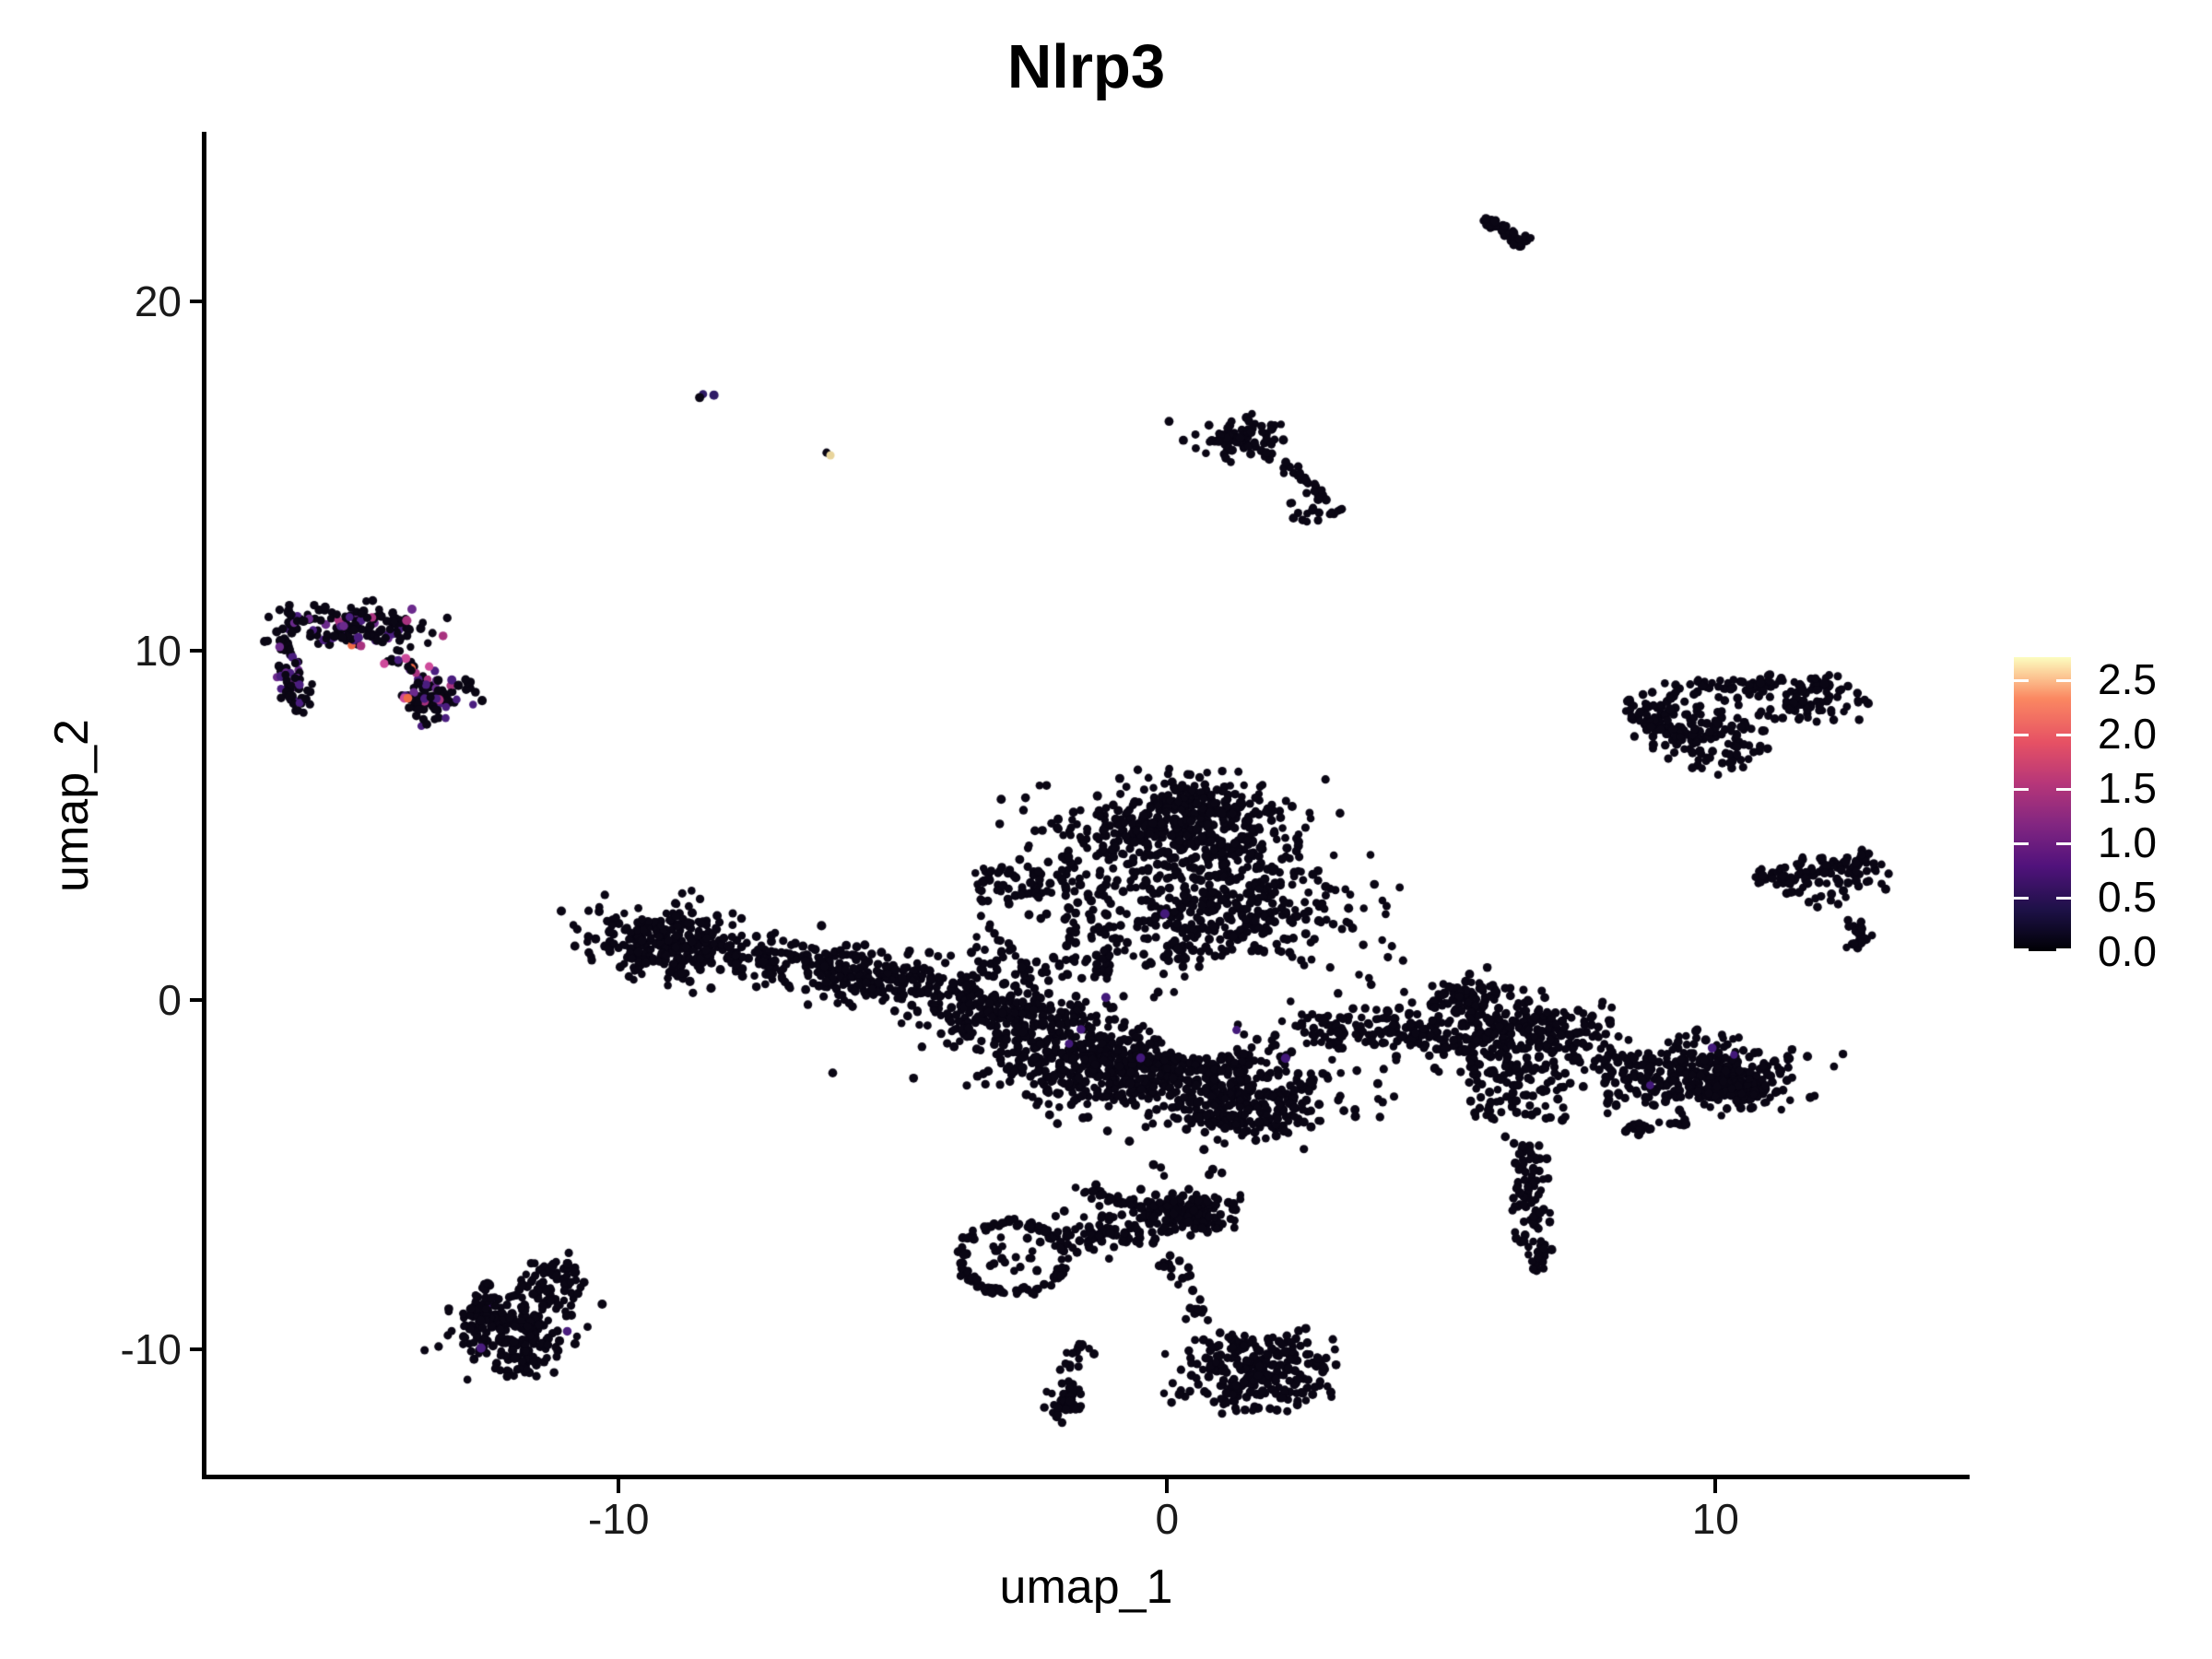  What do you see at coordinates (2127, 678) in the screenshot?
I see `colorbar-tick-label: 2.5` at bounding box center [2127, 678].